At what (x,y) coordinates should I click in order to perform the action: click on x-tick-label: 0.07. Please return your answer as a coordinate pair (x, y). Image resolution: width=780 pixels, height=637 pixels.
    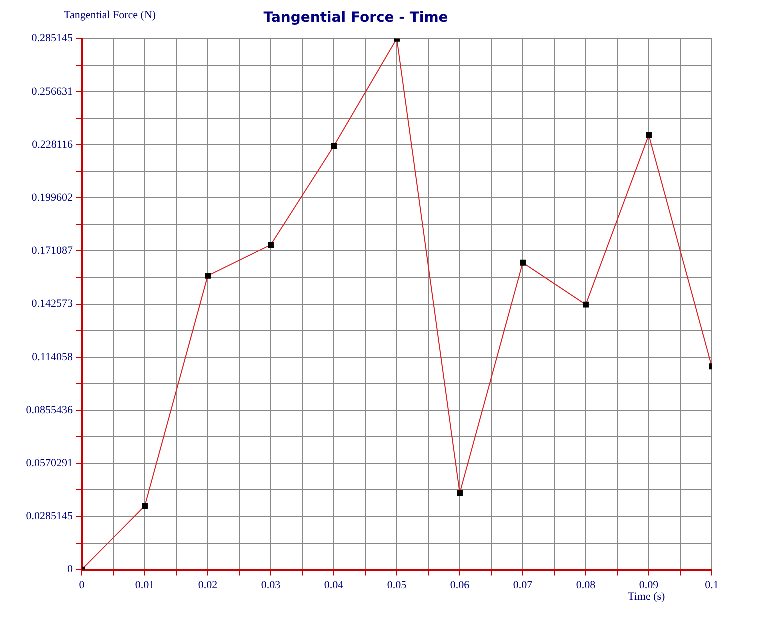
    Looking at the image, I should click on (523, 585).